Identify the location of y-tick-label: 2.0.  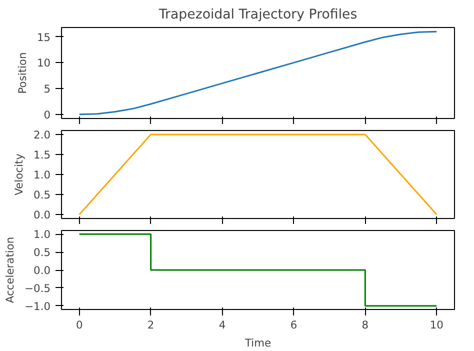
(42, 135).